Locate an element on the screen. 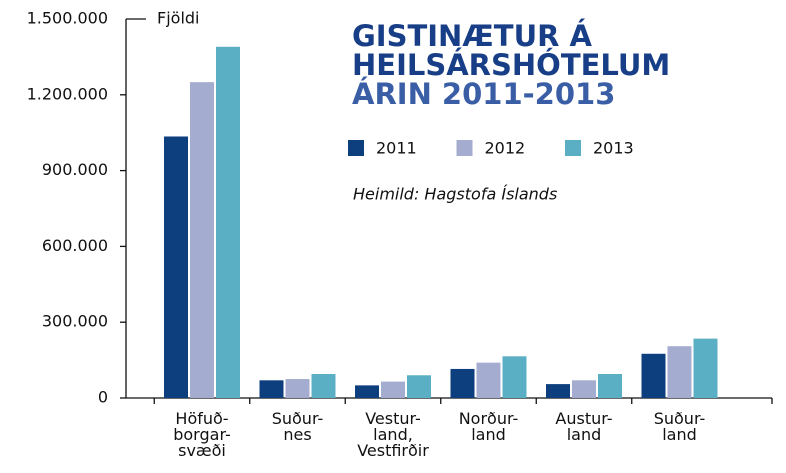 The height and width of the screenshot is (473, 786). x-tick-label-line: Vestfirðir is located at coordinates (393, 450).